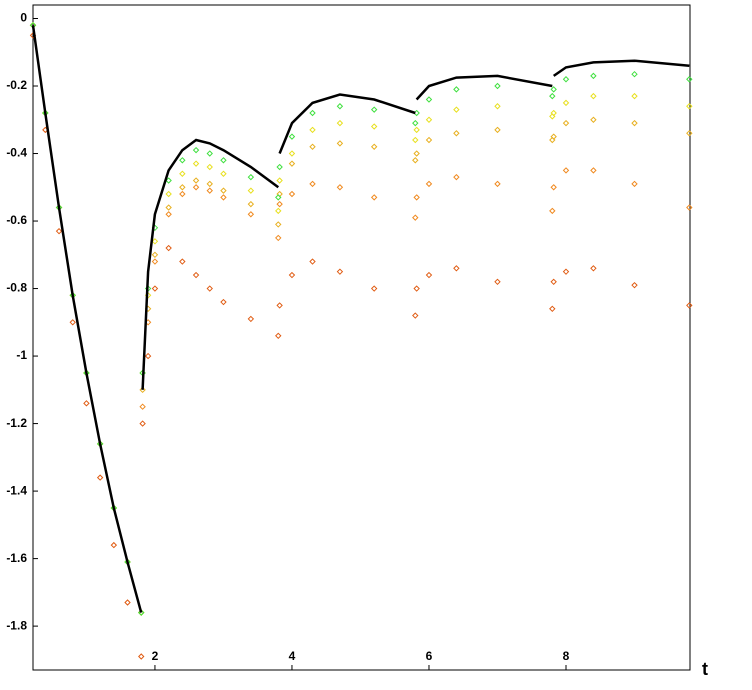  What do you see at coordinates (429, 656) in the screenshot?
I see `x-tick-label: 6` at bounding box center [429, 656].